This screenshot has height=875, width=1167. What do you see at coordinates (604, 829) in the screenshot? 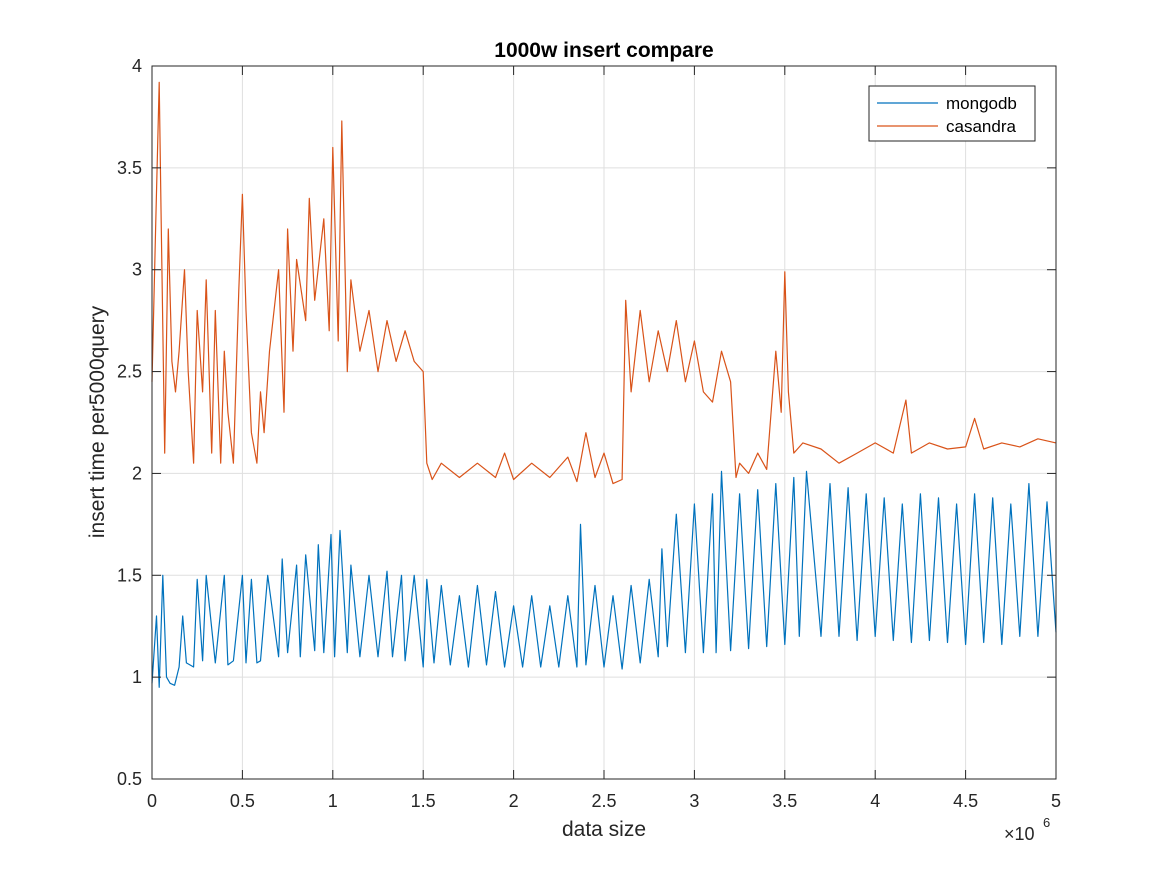
I see `x-axis-label: data size` at bounding box center [604, 829].